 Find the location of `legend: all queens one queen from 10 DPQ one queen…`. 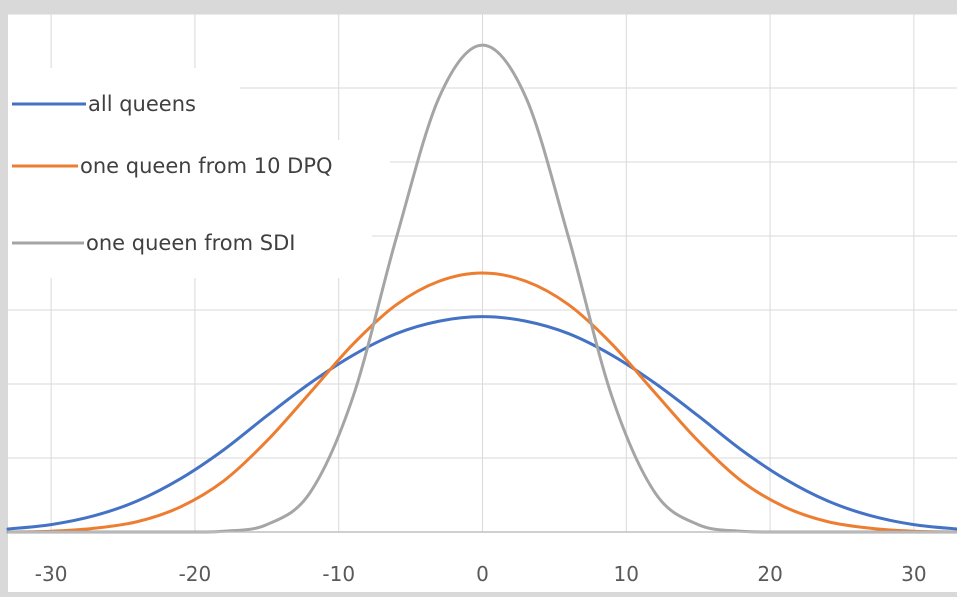

legend: all queens one queen from 10 DPQ one queen… is located at coordinates (199, 173).